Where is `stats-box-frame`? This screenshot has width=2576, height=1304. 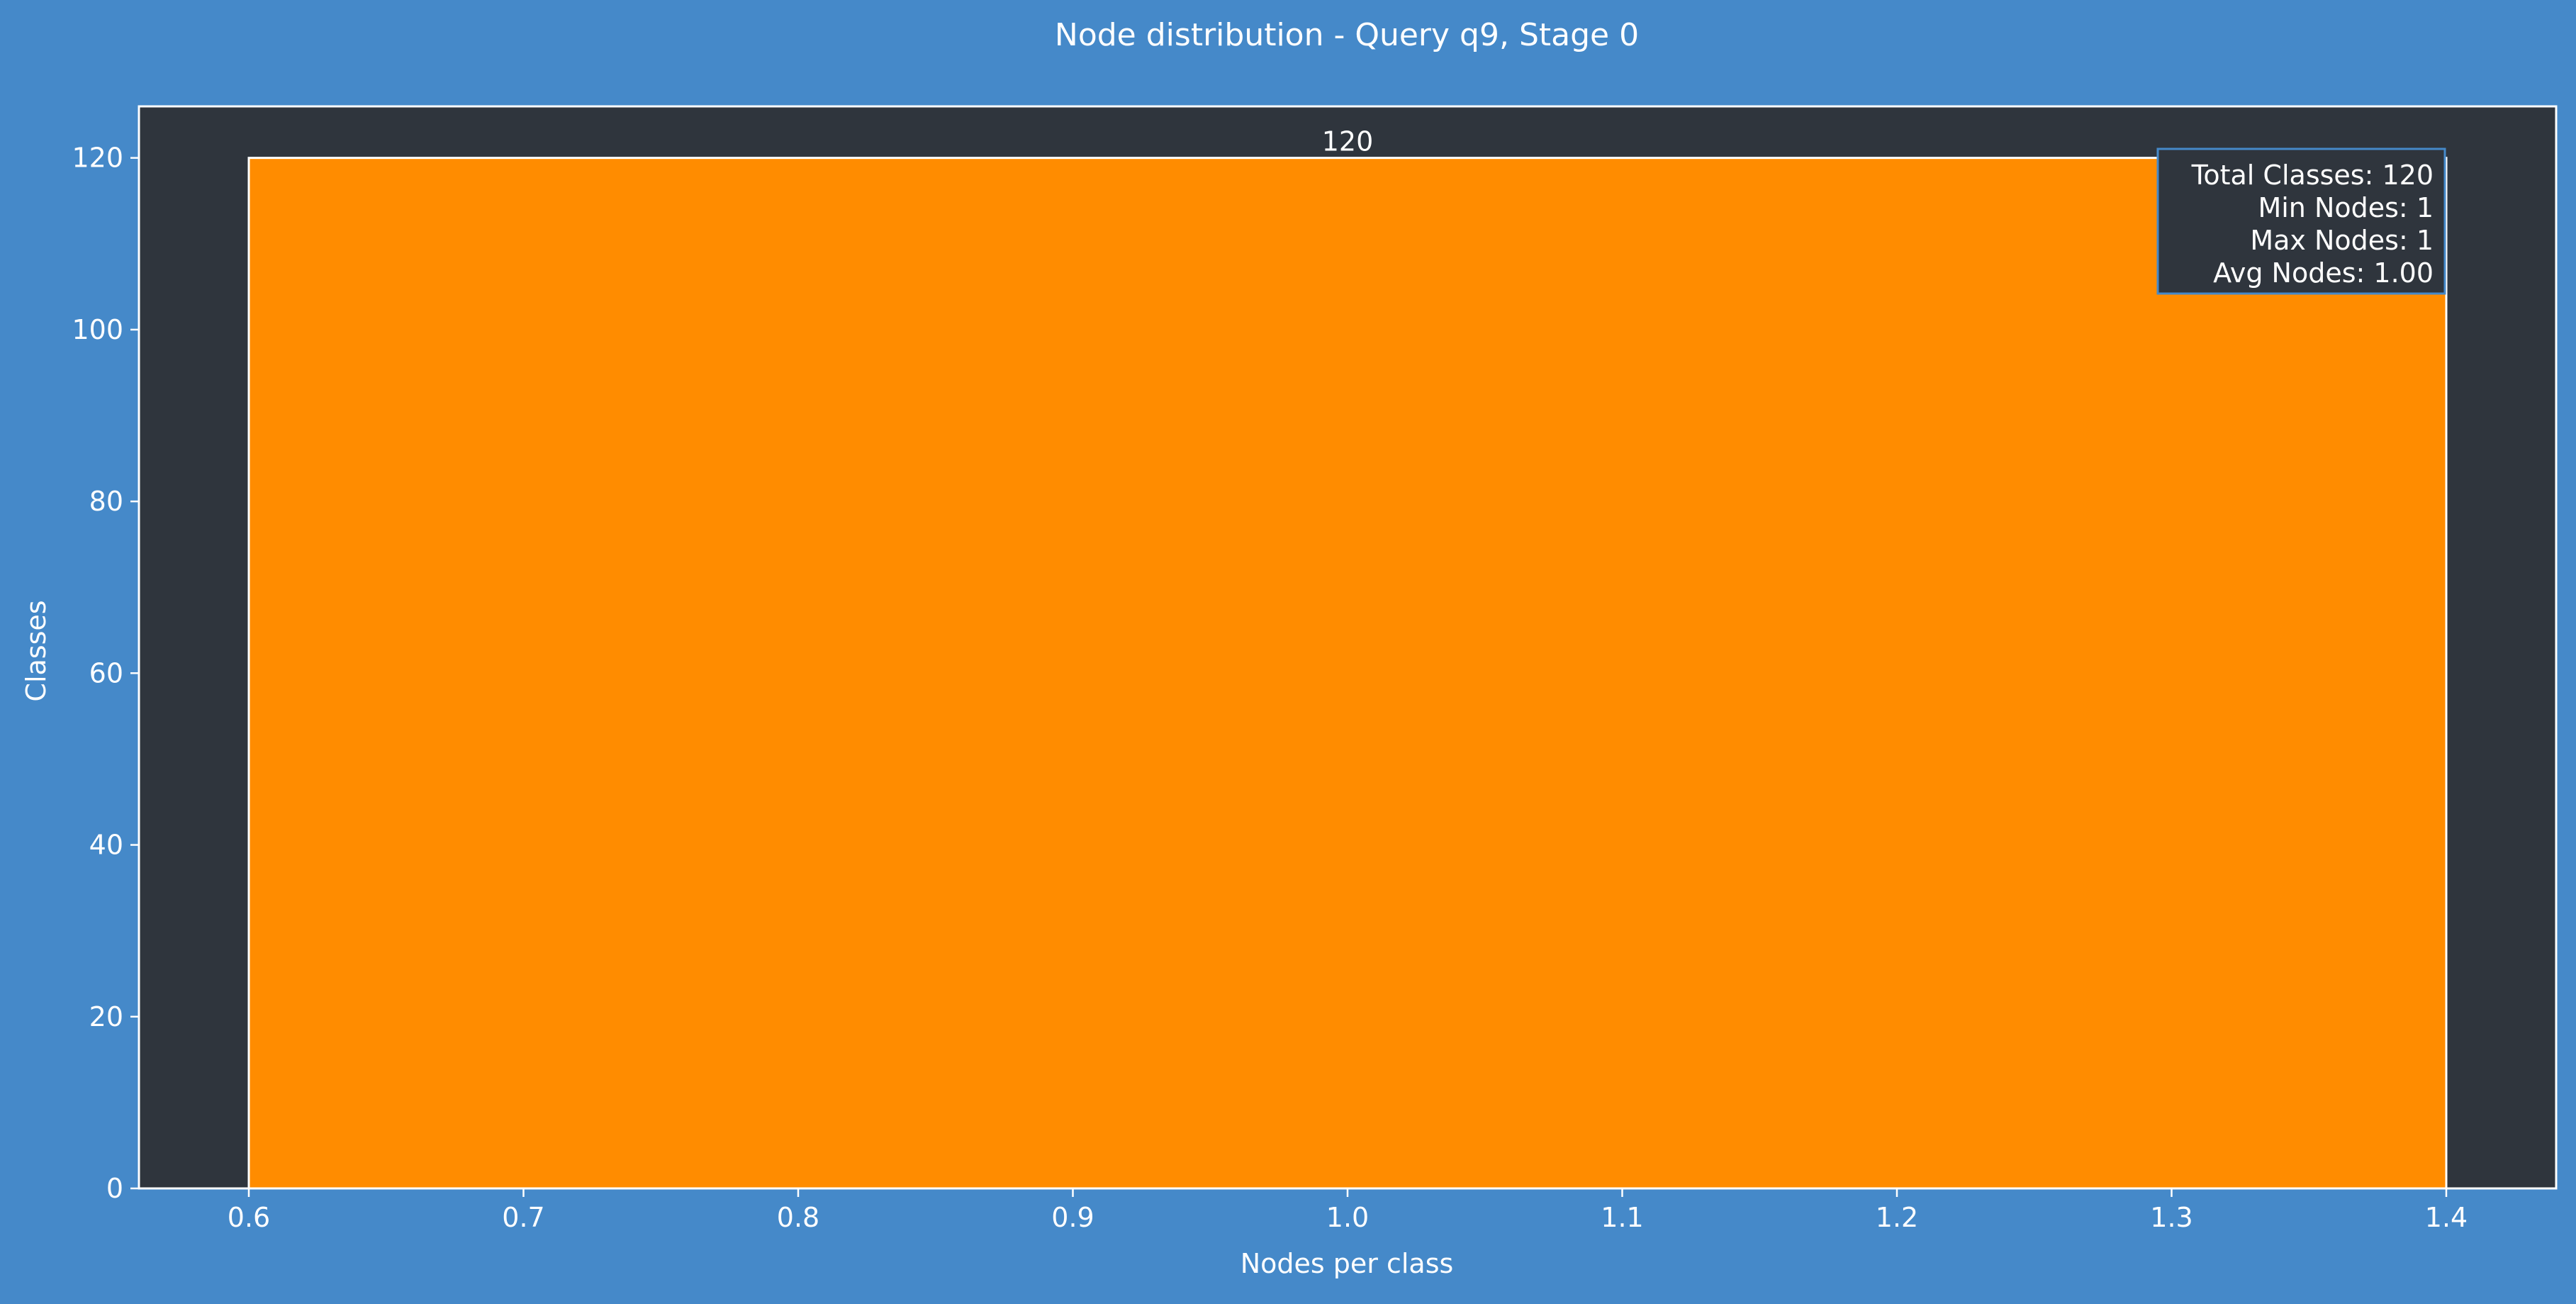
stats-box-frame is located at coordinates (2301, 221).